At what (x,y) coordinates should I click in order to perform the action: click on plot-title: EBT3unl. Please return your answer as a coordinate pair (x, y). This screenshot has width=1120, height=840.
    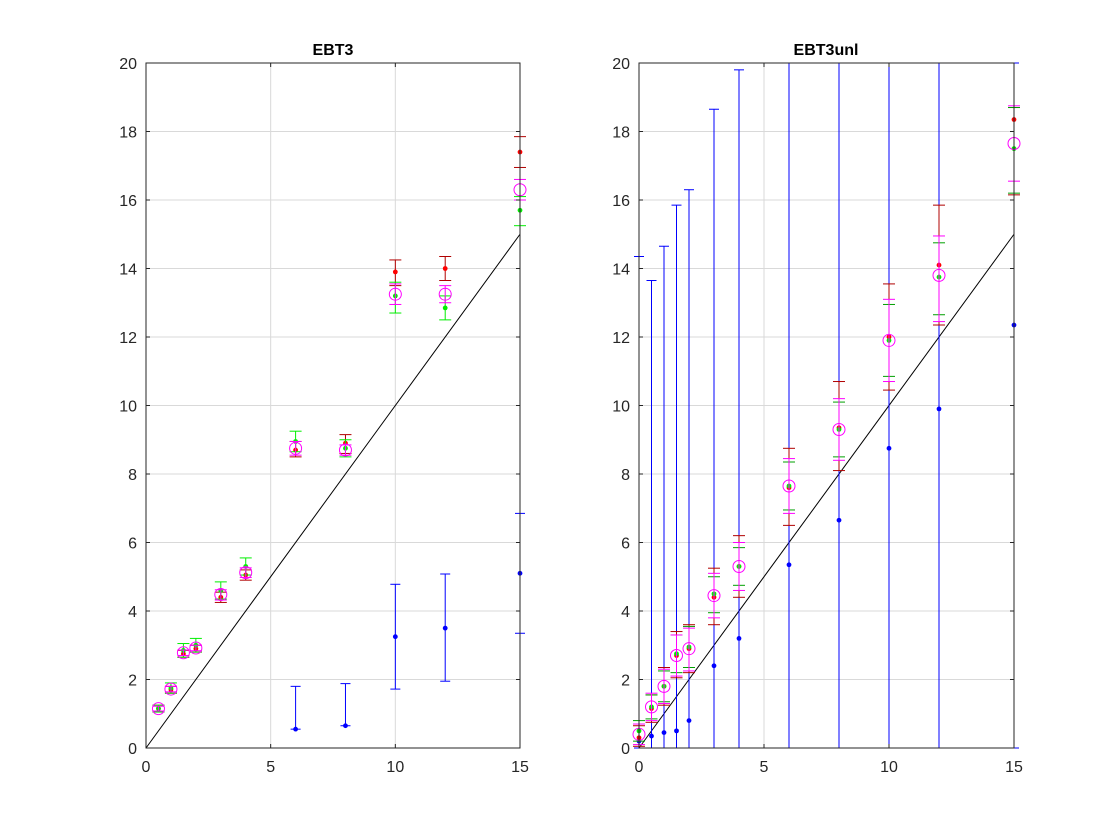
    Looking at the image, I should click on (826, 50).